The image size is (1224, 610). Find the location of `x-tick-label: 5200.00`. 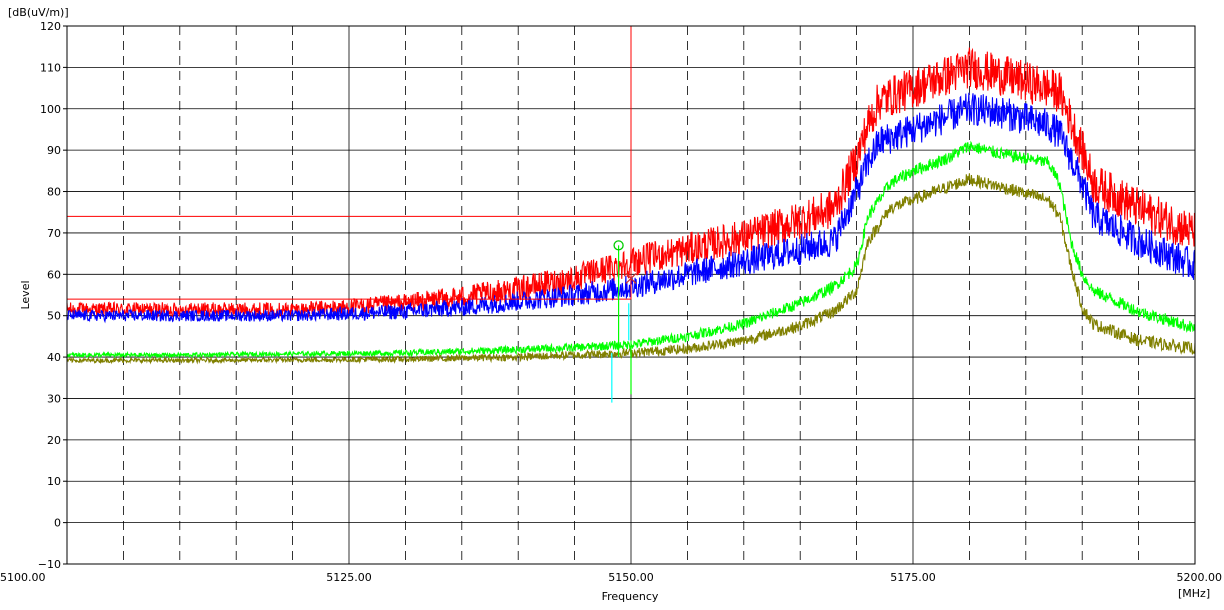

x-tick-label: 5200.00 is located at coordinates (1200, 577).